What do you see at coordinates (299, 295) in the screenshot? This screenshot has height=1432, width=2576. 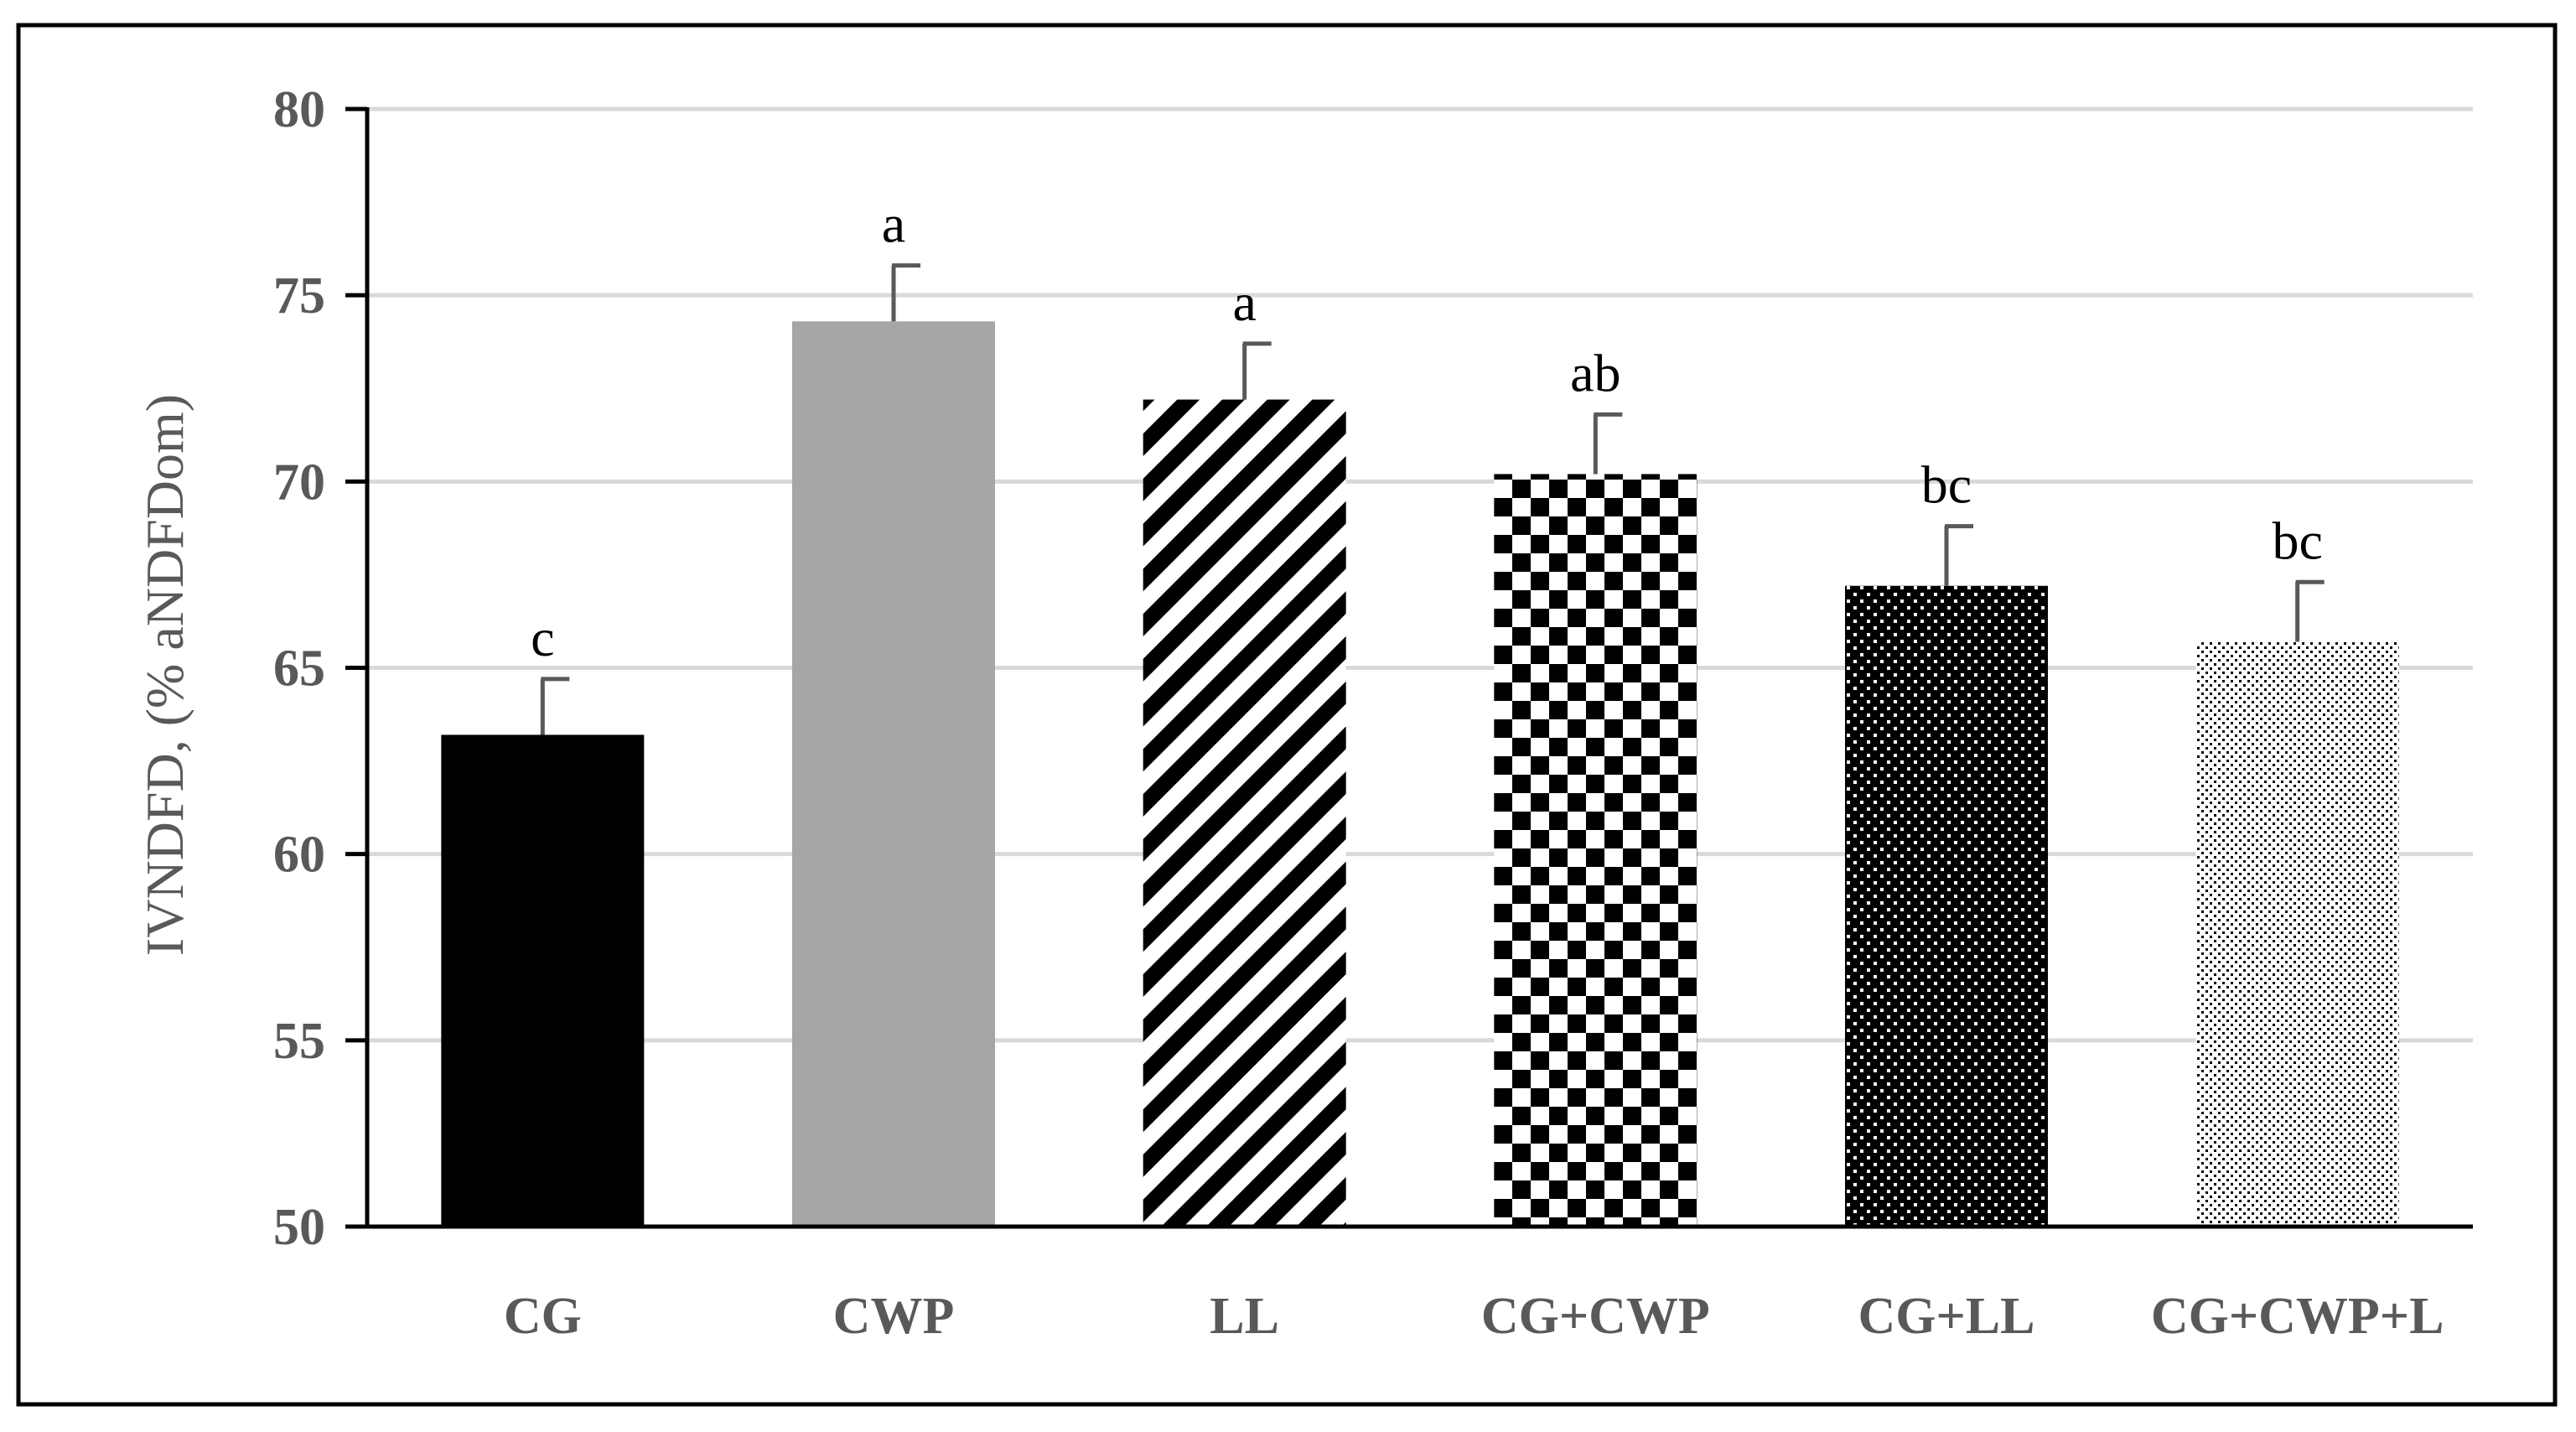 I see `y-tick-label: 75` at bounding box center [299, 295].